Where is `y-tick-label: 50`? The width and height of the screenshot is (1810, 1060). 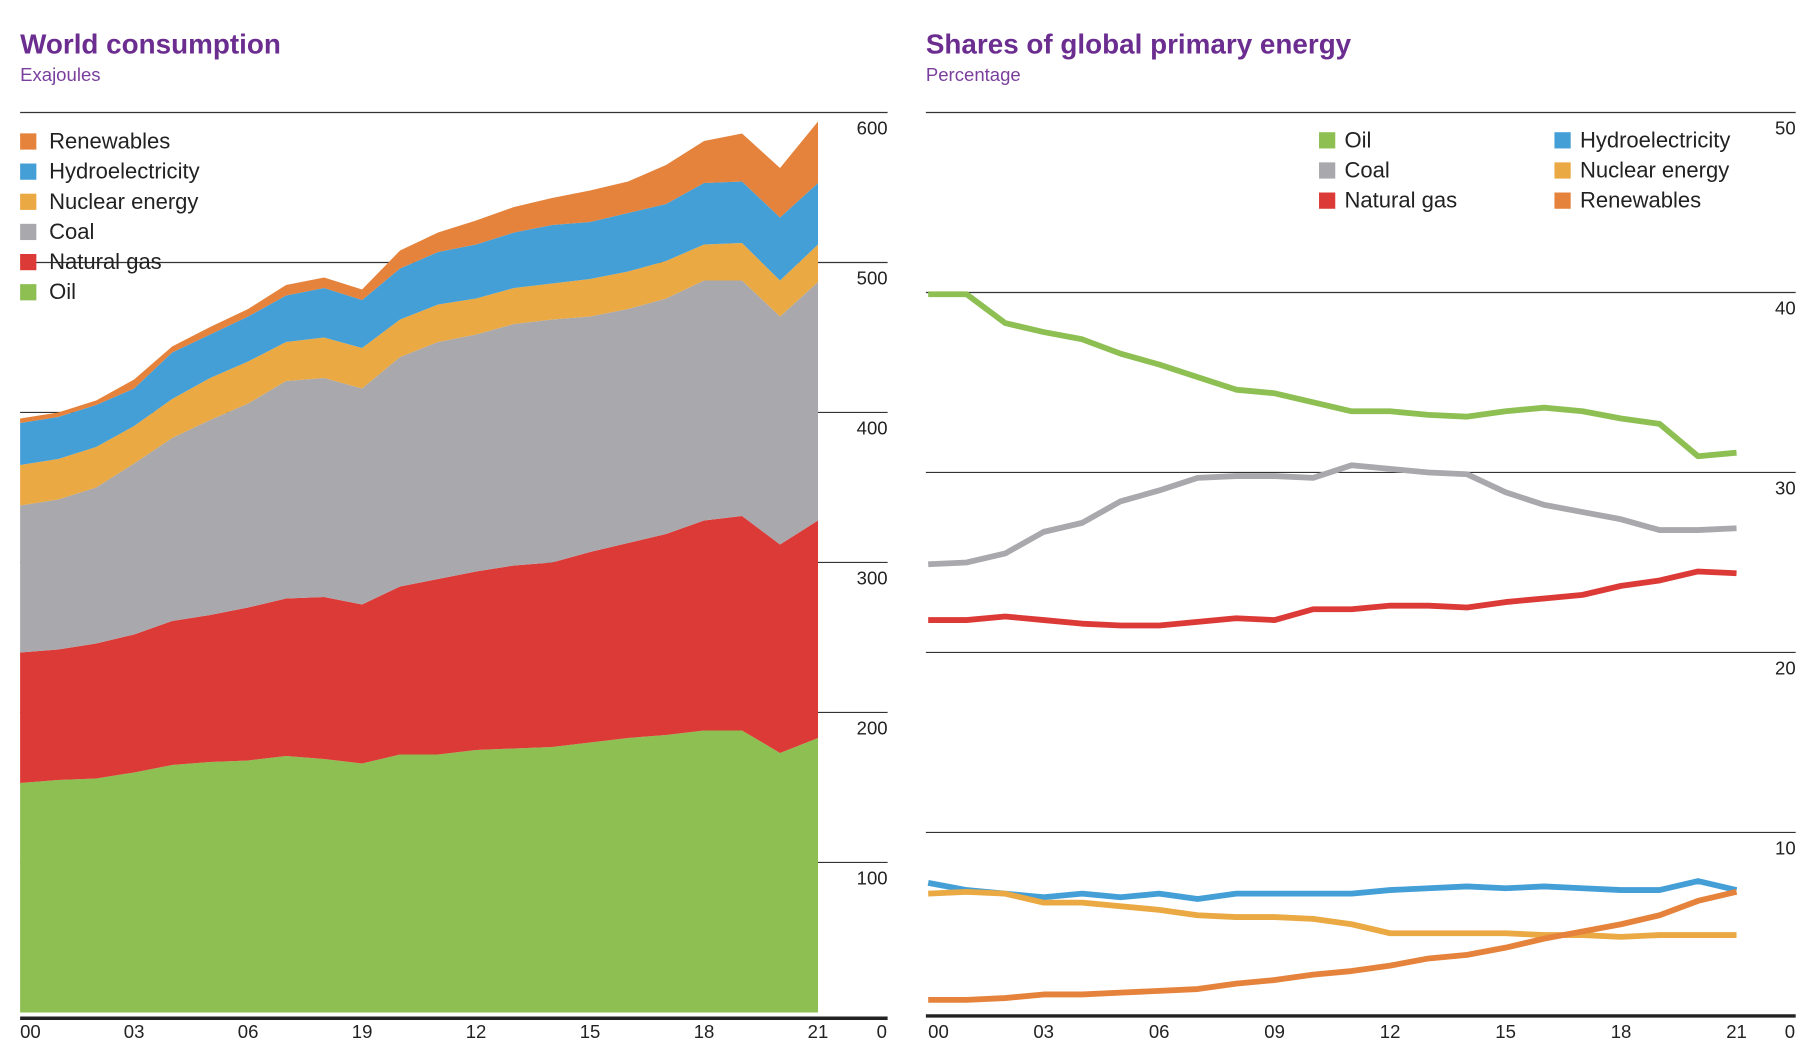
y-tick-label: 50 is located at coordinates (1785, 128).